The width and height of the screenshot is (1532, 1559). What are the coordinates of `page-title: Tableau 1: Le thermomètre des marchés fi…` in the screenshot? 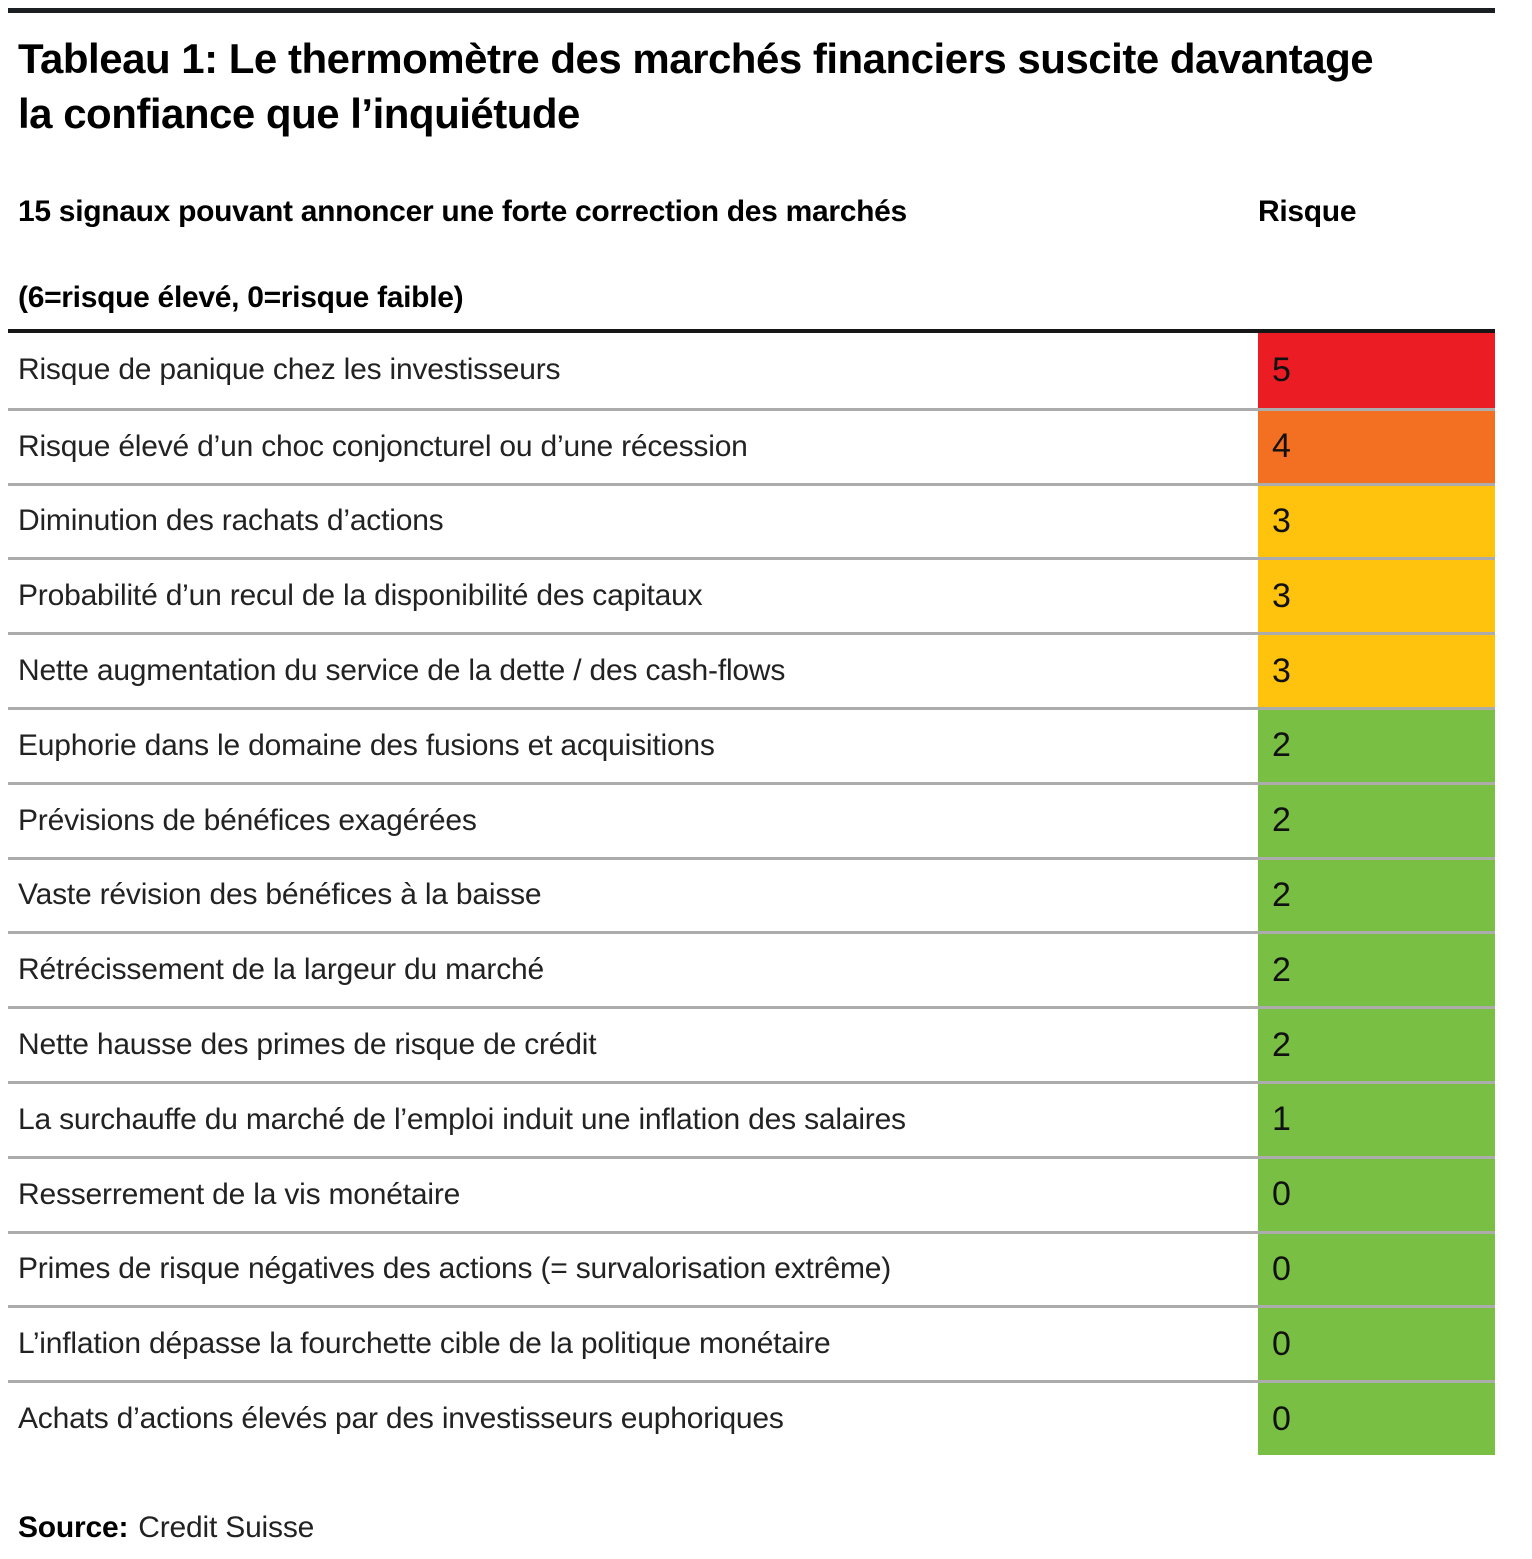 It's located at (696, 86).